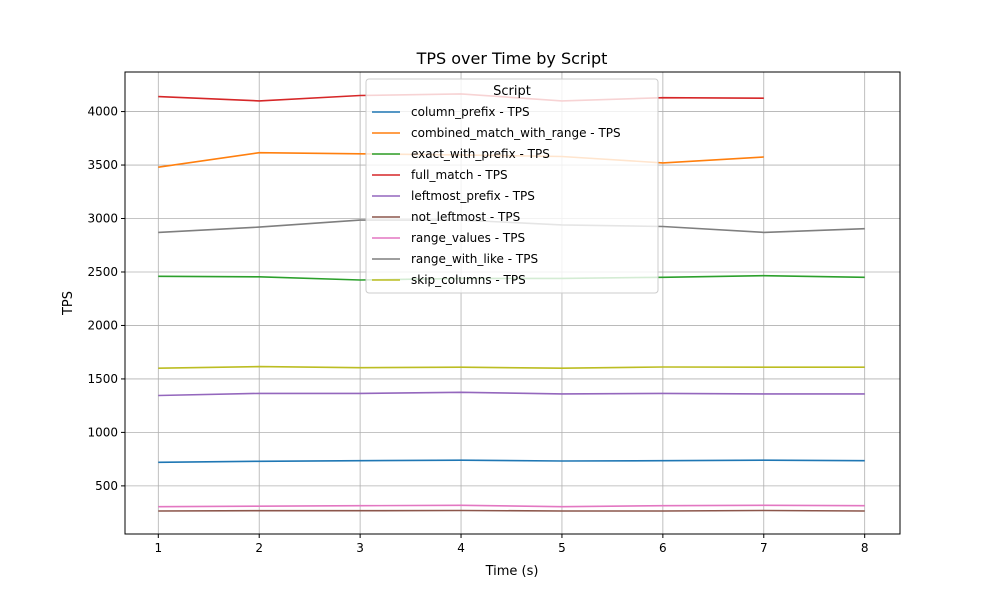  What do you see at coordinates (459, 175) in the screenshot?
I see `legend-entry-label: full_match - TPS` at bounding box center [459, 175].